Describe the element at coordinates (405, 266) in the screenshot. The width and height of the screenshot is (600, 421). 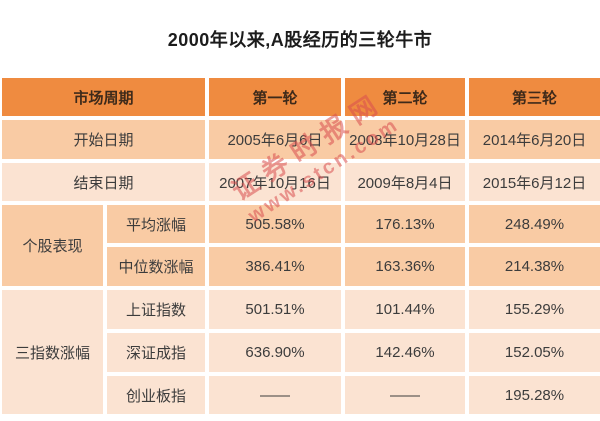
I see `cell-median-gain-round2: 163.36%` at that location.